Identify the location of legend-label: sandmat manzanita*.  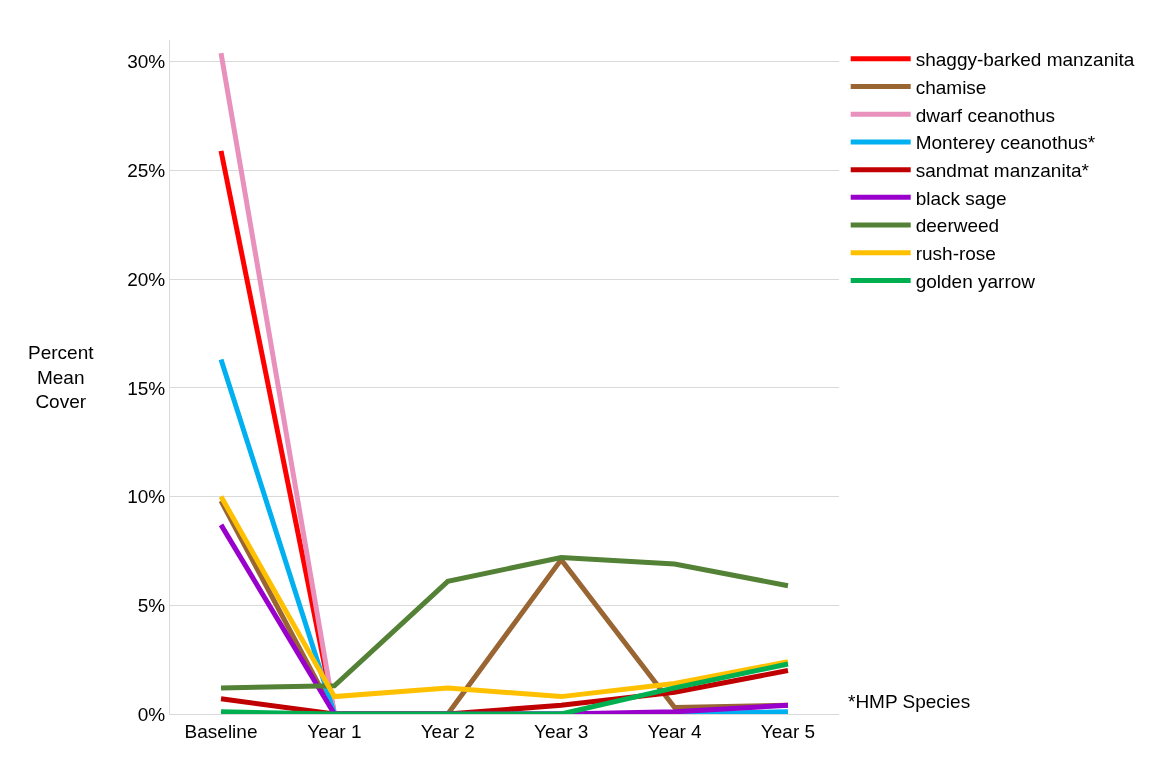
(1002, 171).